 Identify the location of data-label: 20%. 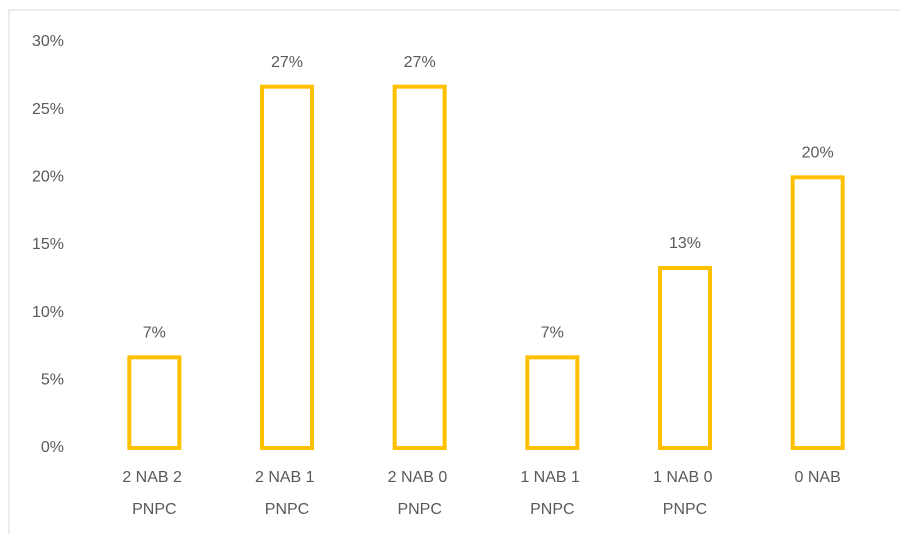
(818, 153).